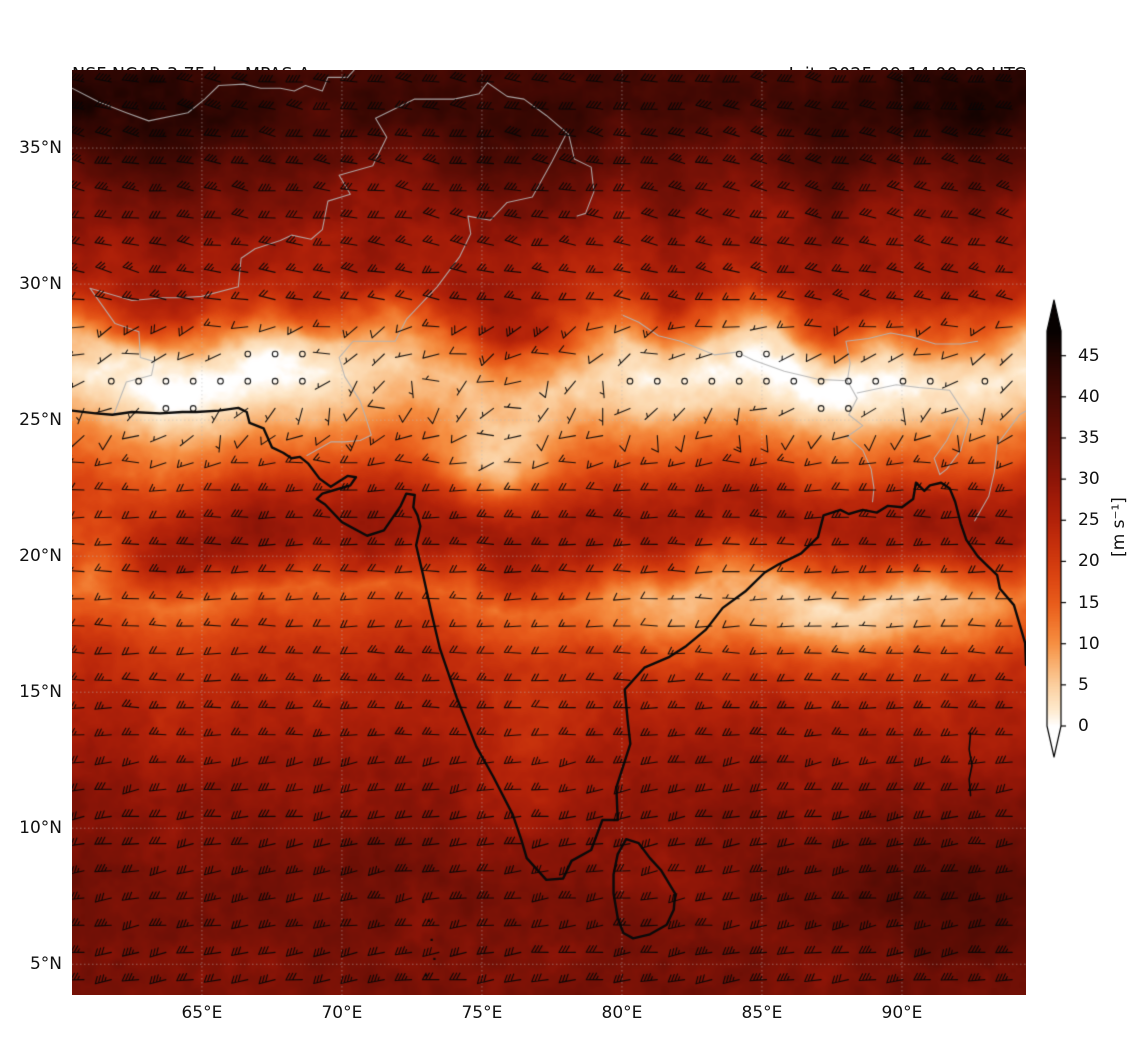 This screenshot has width=1147, height=1037. What do you see at coordinates (45, 964) in the screenshot?
I see `y-tick-label: 5°N` at bounding box center [45, 964].